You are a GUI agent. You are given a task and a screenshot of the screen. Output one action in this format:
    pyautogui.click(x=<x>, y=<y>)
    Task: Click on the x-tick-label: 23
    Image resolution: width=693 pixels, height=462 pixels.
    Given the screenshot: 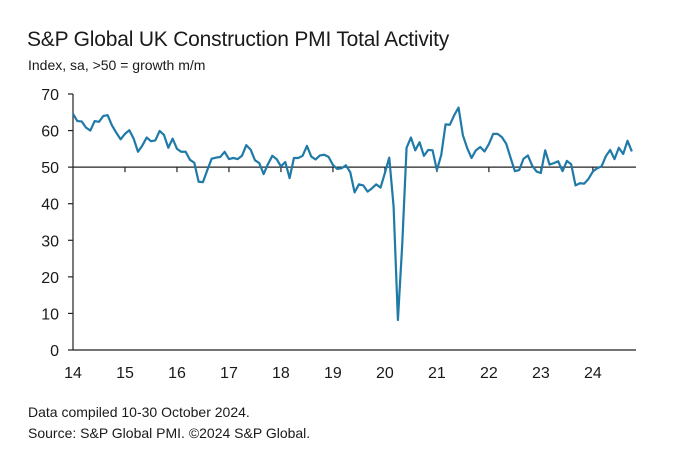 What is the action you would take?
    pyautogui.click(x=541, y=373)
    